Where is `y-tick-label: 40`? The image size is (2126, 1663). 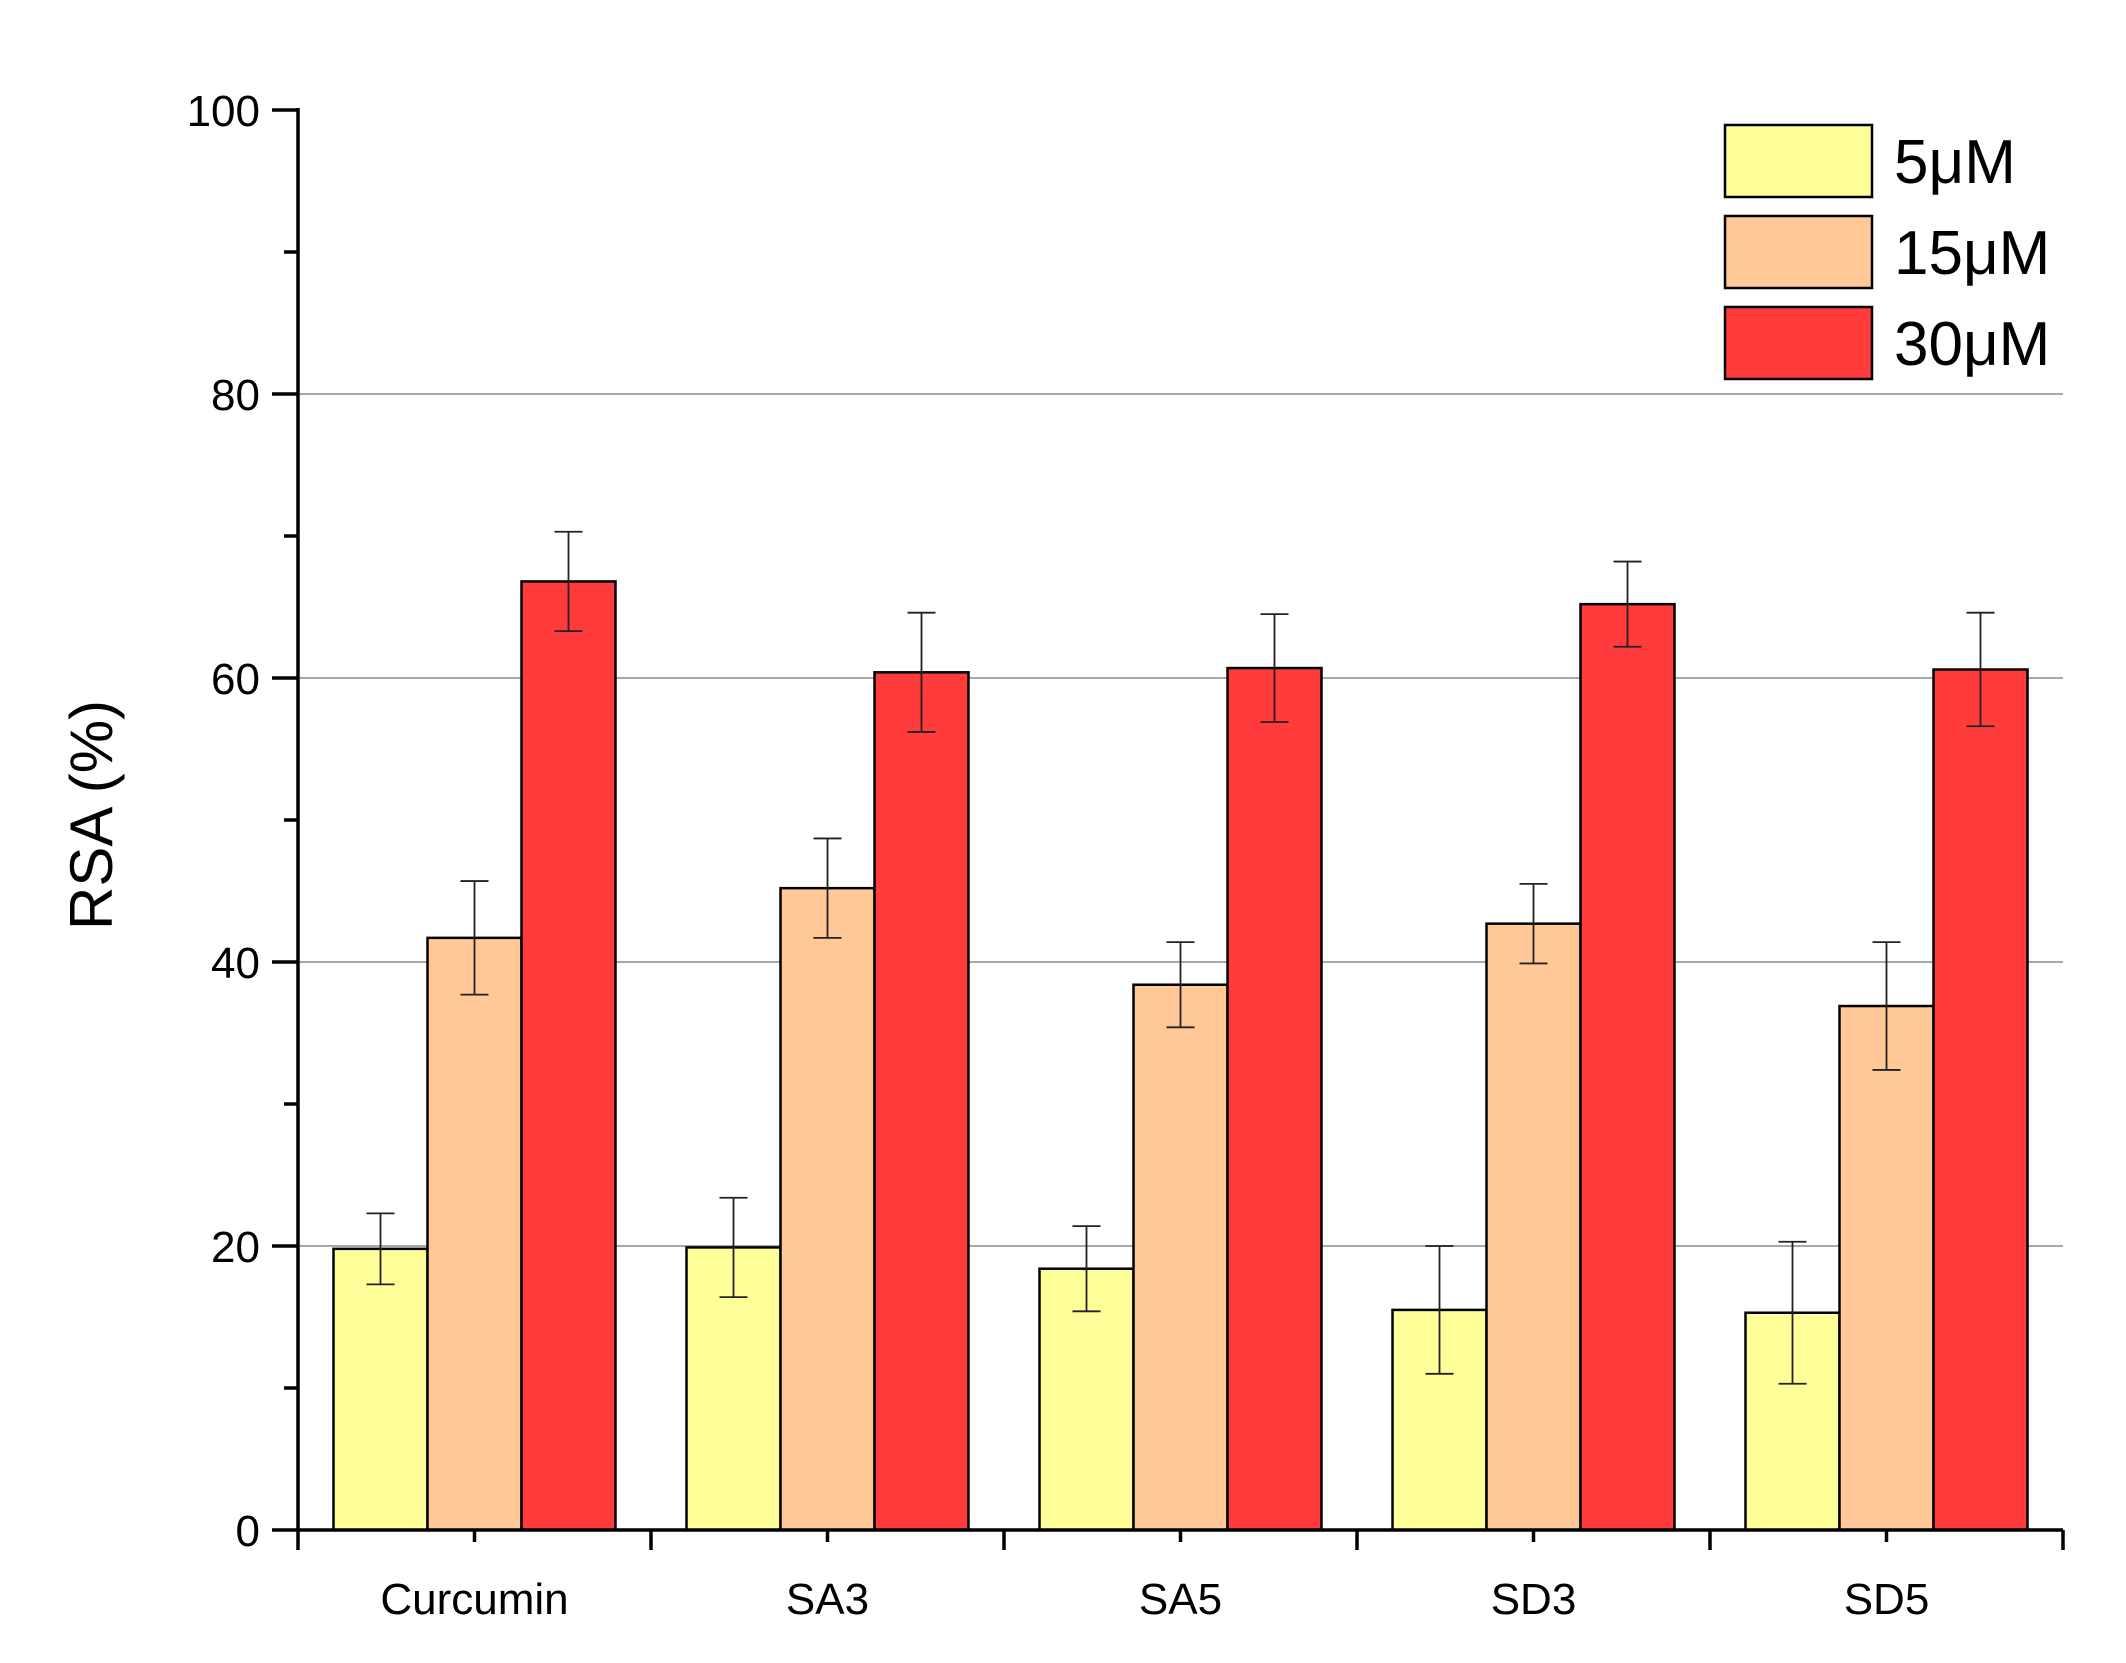
y-tick-label: 40 is located at coordinates (235, 963).